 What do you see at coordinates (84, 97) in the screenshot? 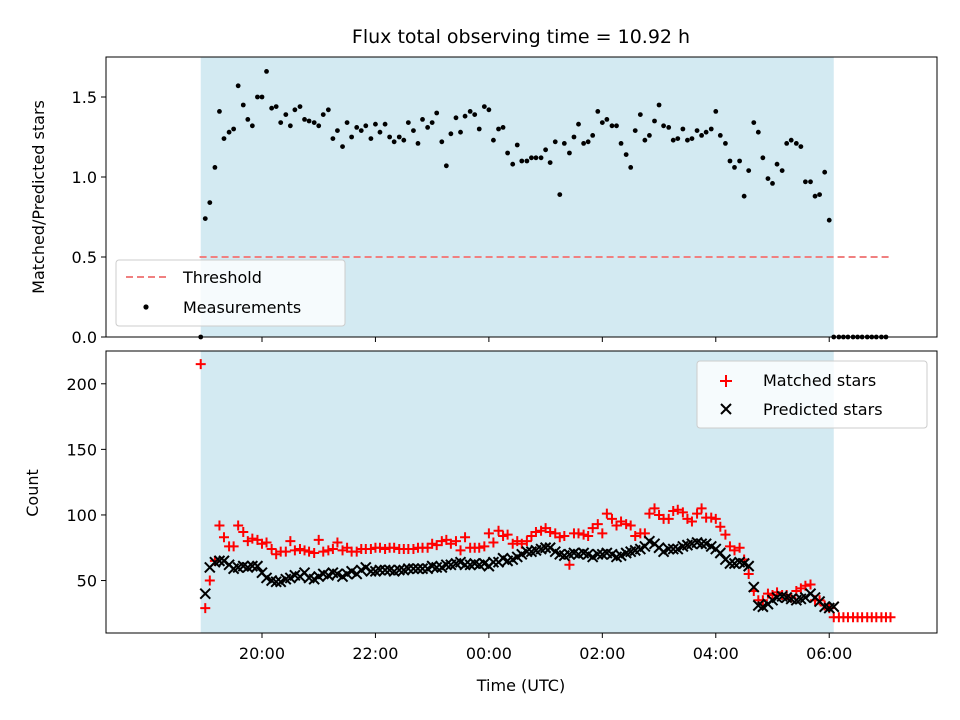
I see `top-y-tick-label: 1.5` at bounding box center [84, 97].